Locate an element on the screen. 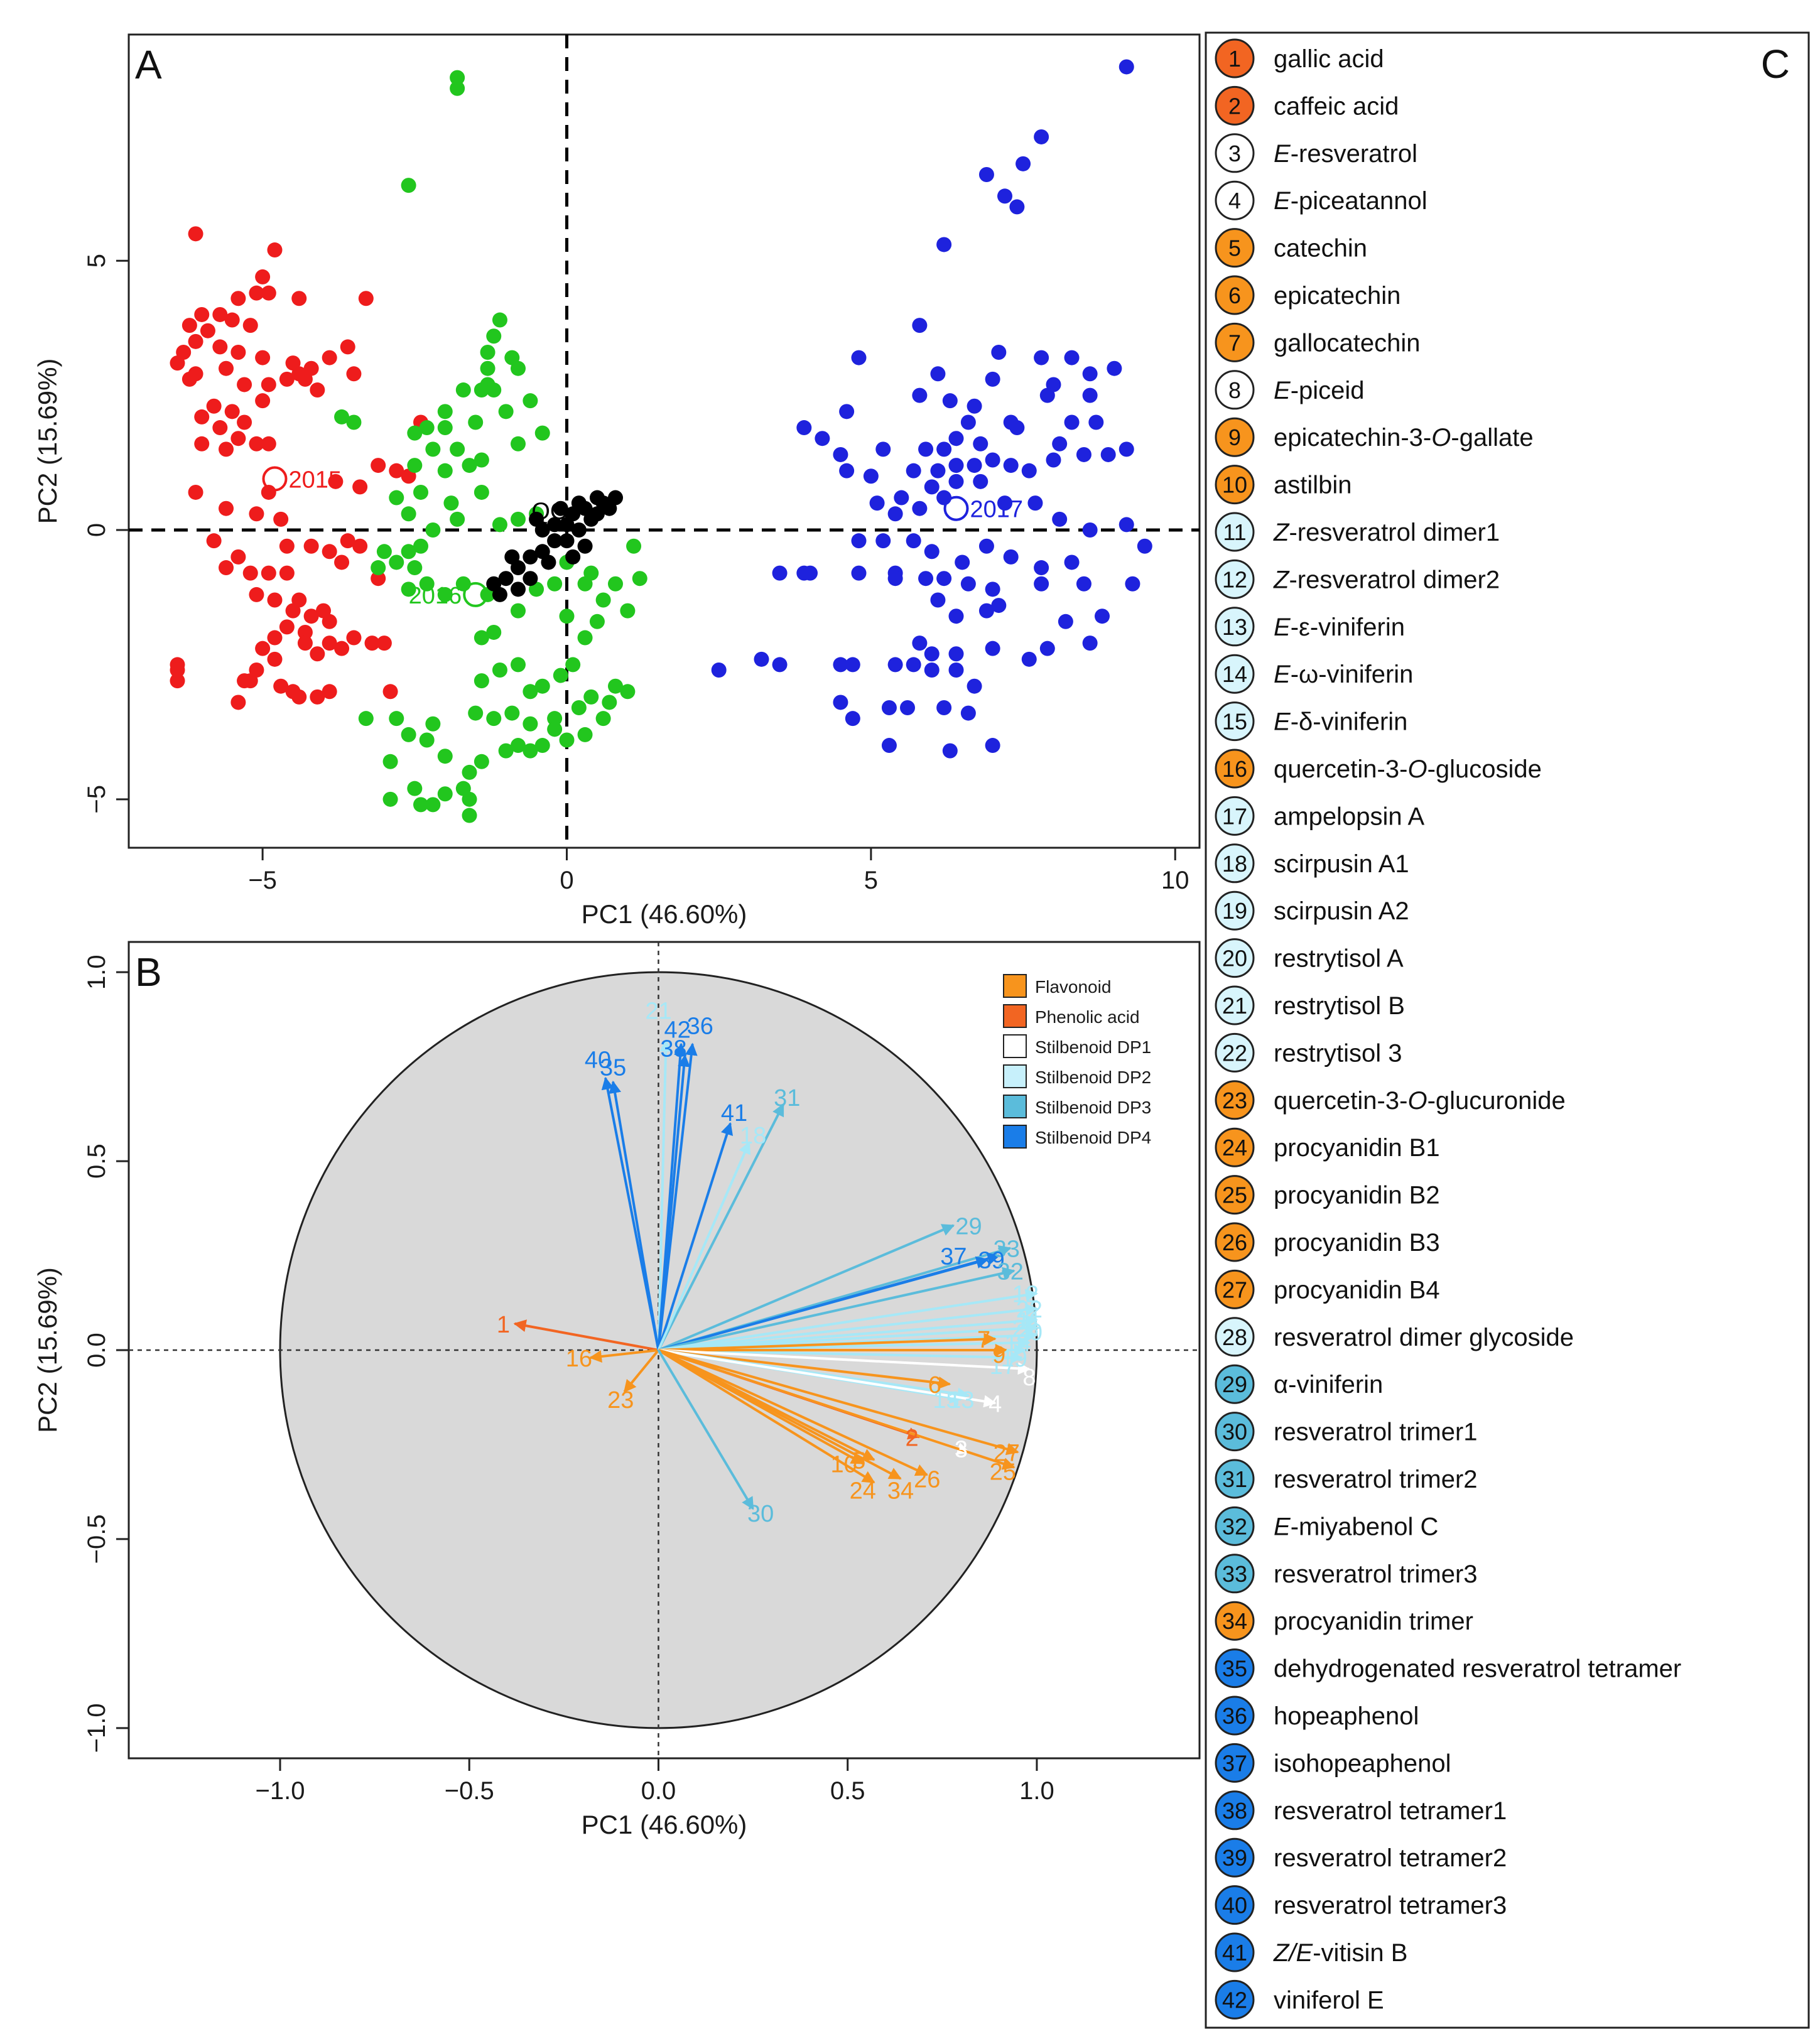 Image resolution: width=1820 pixels, height=2039 pixels. compound-name-part: -piceatannol is located at coordinates (1359, 201).